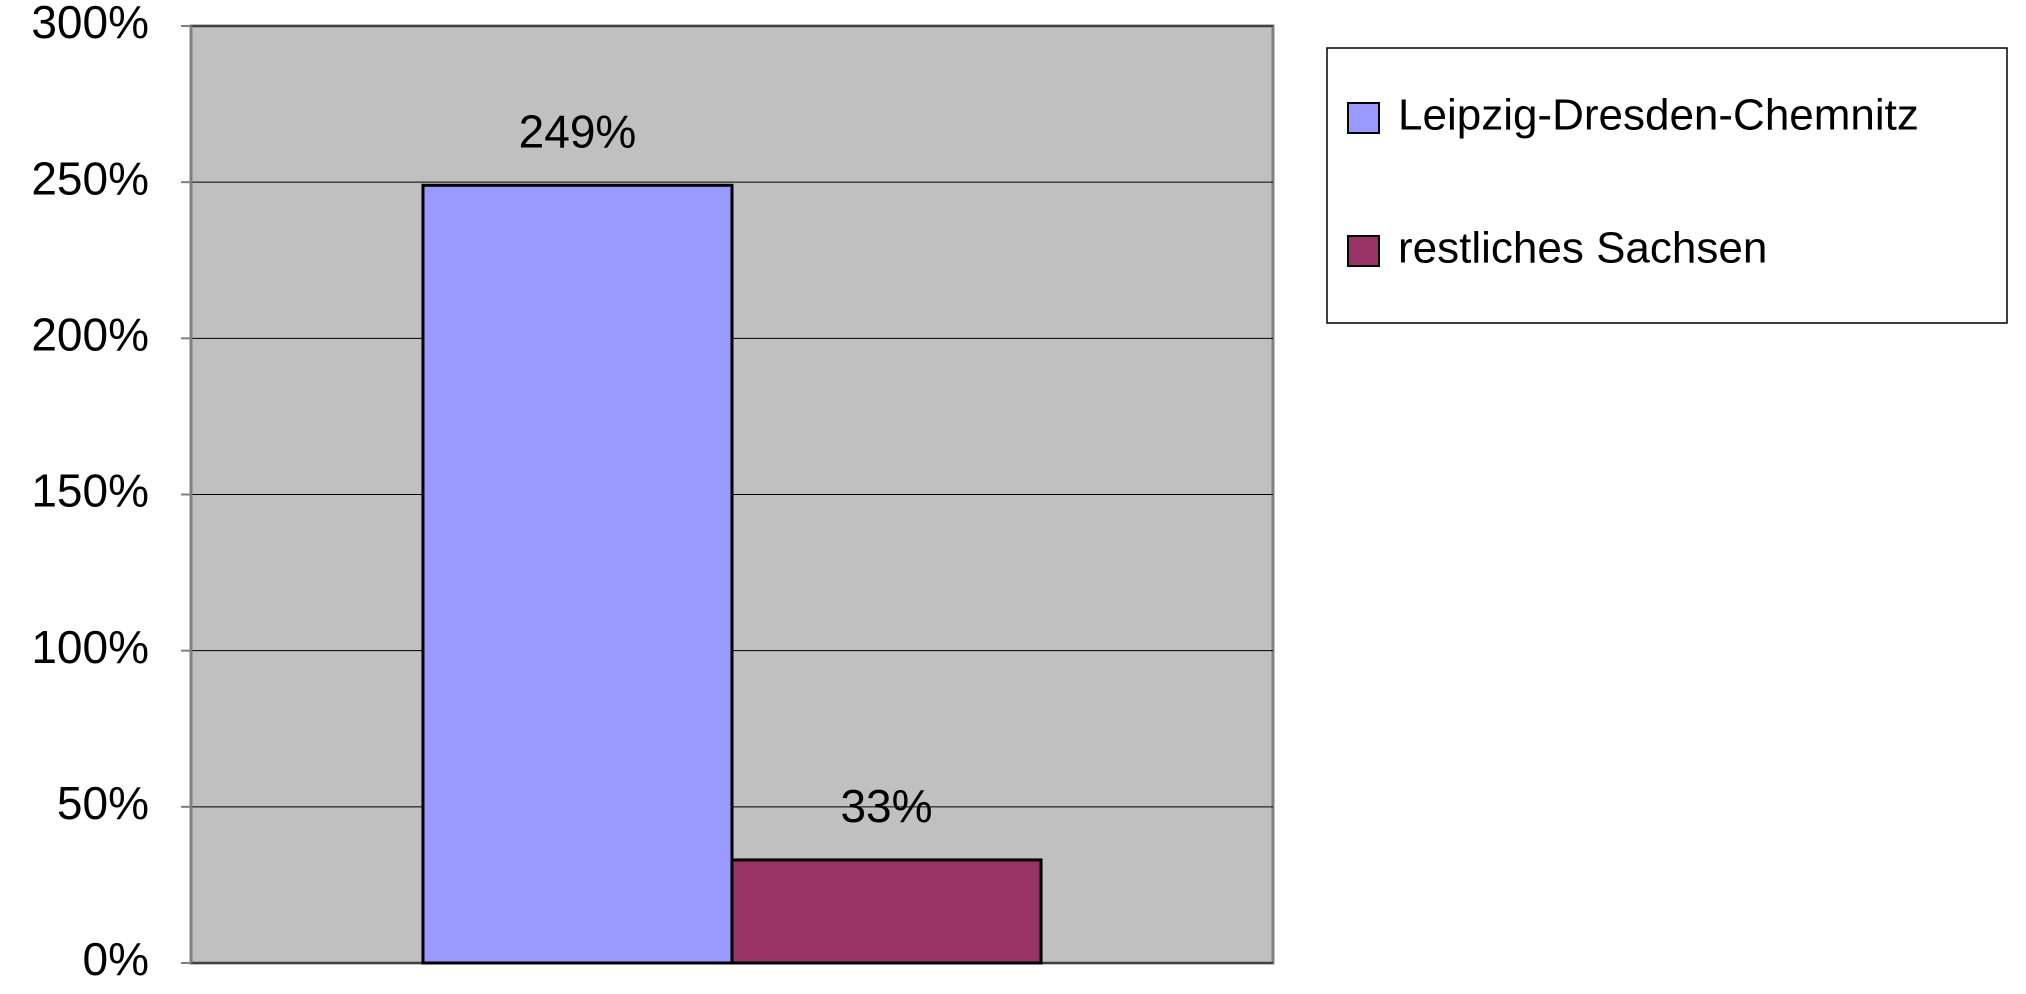 This screenshot has width=2026, height=994. I want to click on data-label: 33%, so click(886, 806).